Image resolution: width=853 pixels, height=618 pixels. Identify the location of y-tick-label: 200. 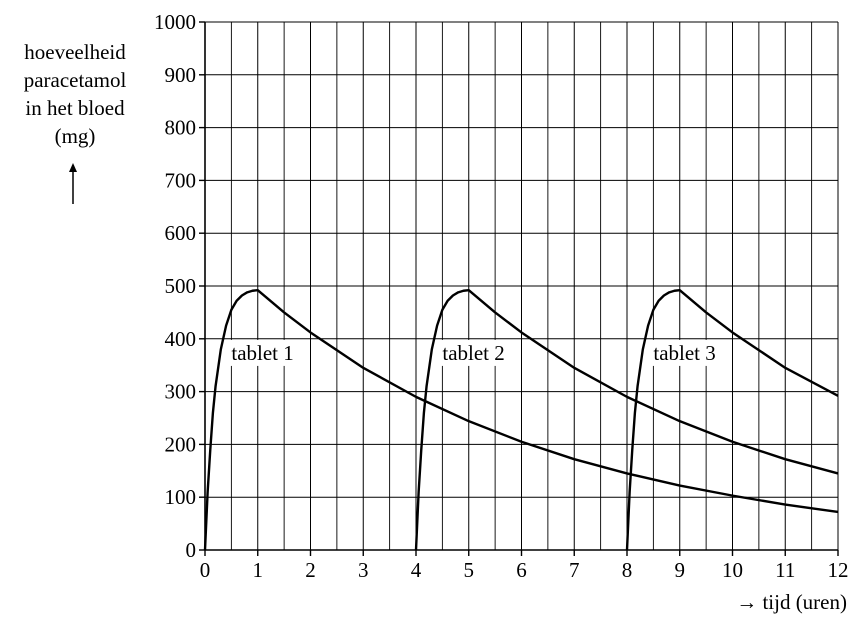
(181, 444).